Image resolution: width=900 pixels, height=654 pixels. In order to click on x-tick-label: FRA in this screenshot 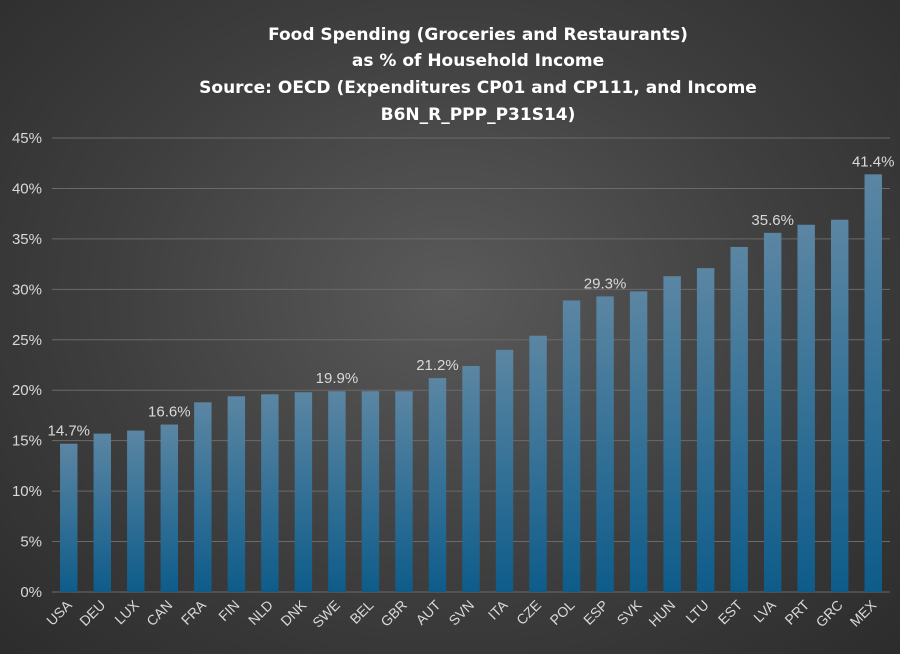, I will do `click(194, 612)`.